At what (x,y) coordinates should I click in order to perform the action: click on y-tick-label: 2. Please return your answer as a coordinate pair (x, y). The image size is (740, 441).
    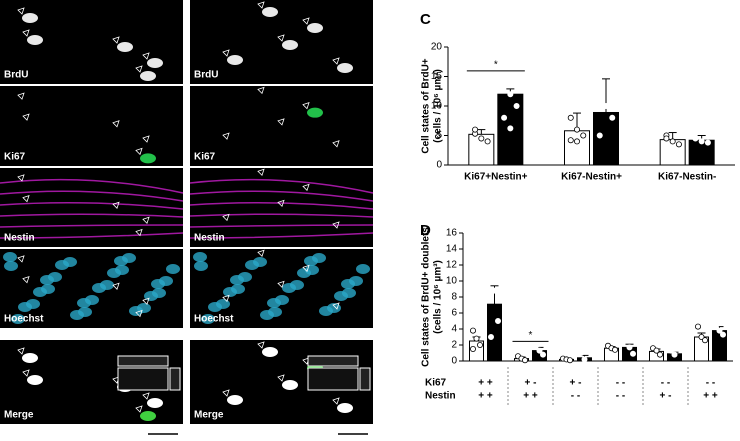
    Looking at the image, I should click on (454, 345).